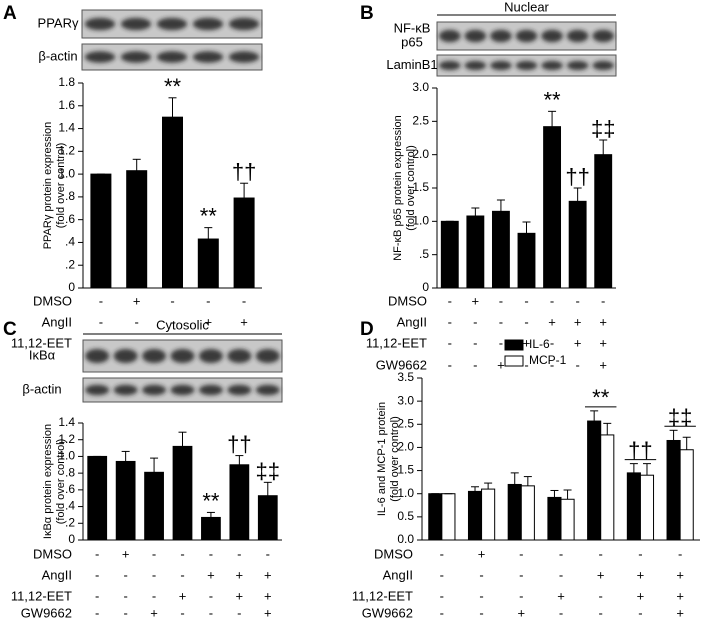 Image resolution: width=705 pixels, height=620 pixels. What do you see at coordinates (514, 345) in the screenshot?
I see `legend-swatch` at bounding box center [514, 345].